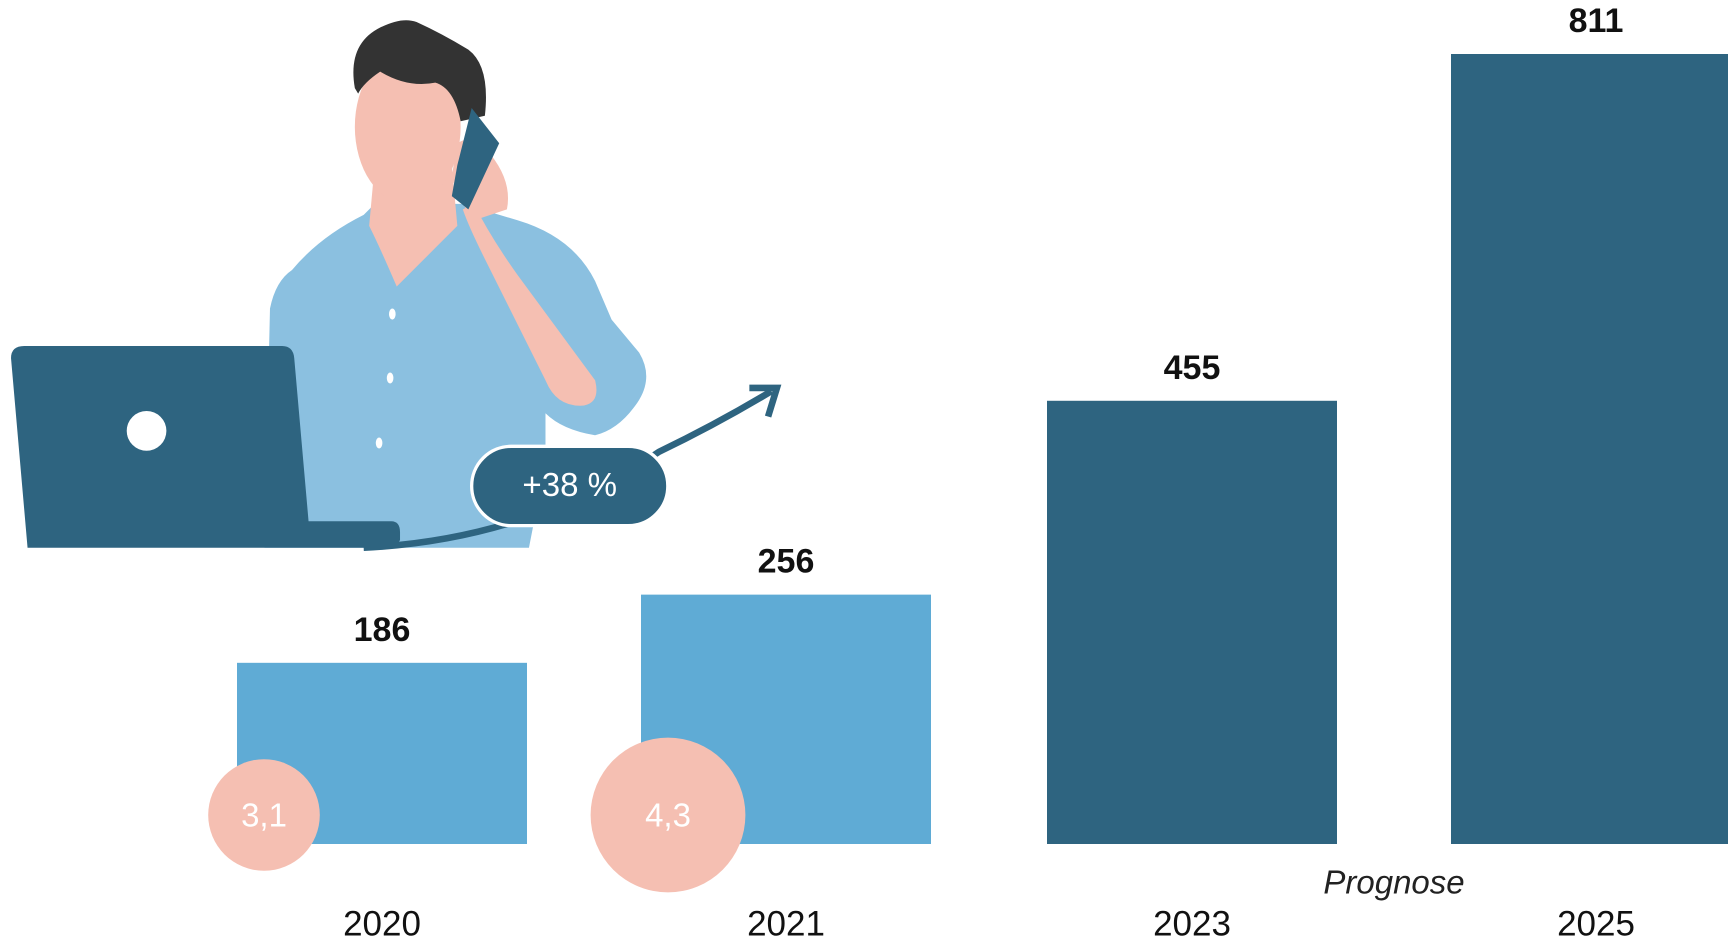  What do you see at coordinates (146, 431) in the screenshot?
I see `laptop-logo` at bounding box center [146, 431].